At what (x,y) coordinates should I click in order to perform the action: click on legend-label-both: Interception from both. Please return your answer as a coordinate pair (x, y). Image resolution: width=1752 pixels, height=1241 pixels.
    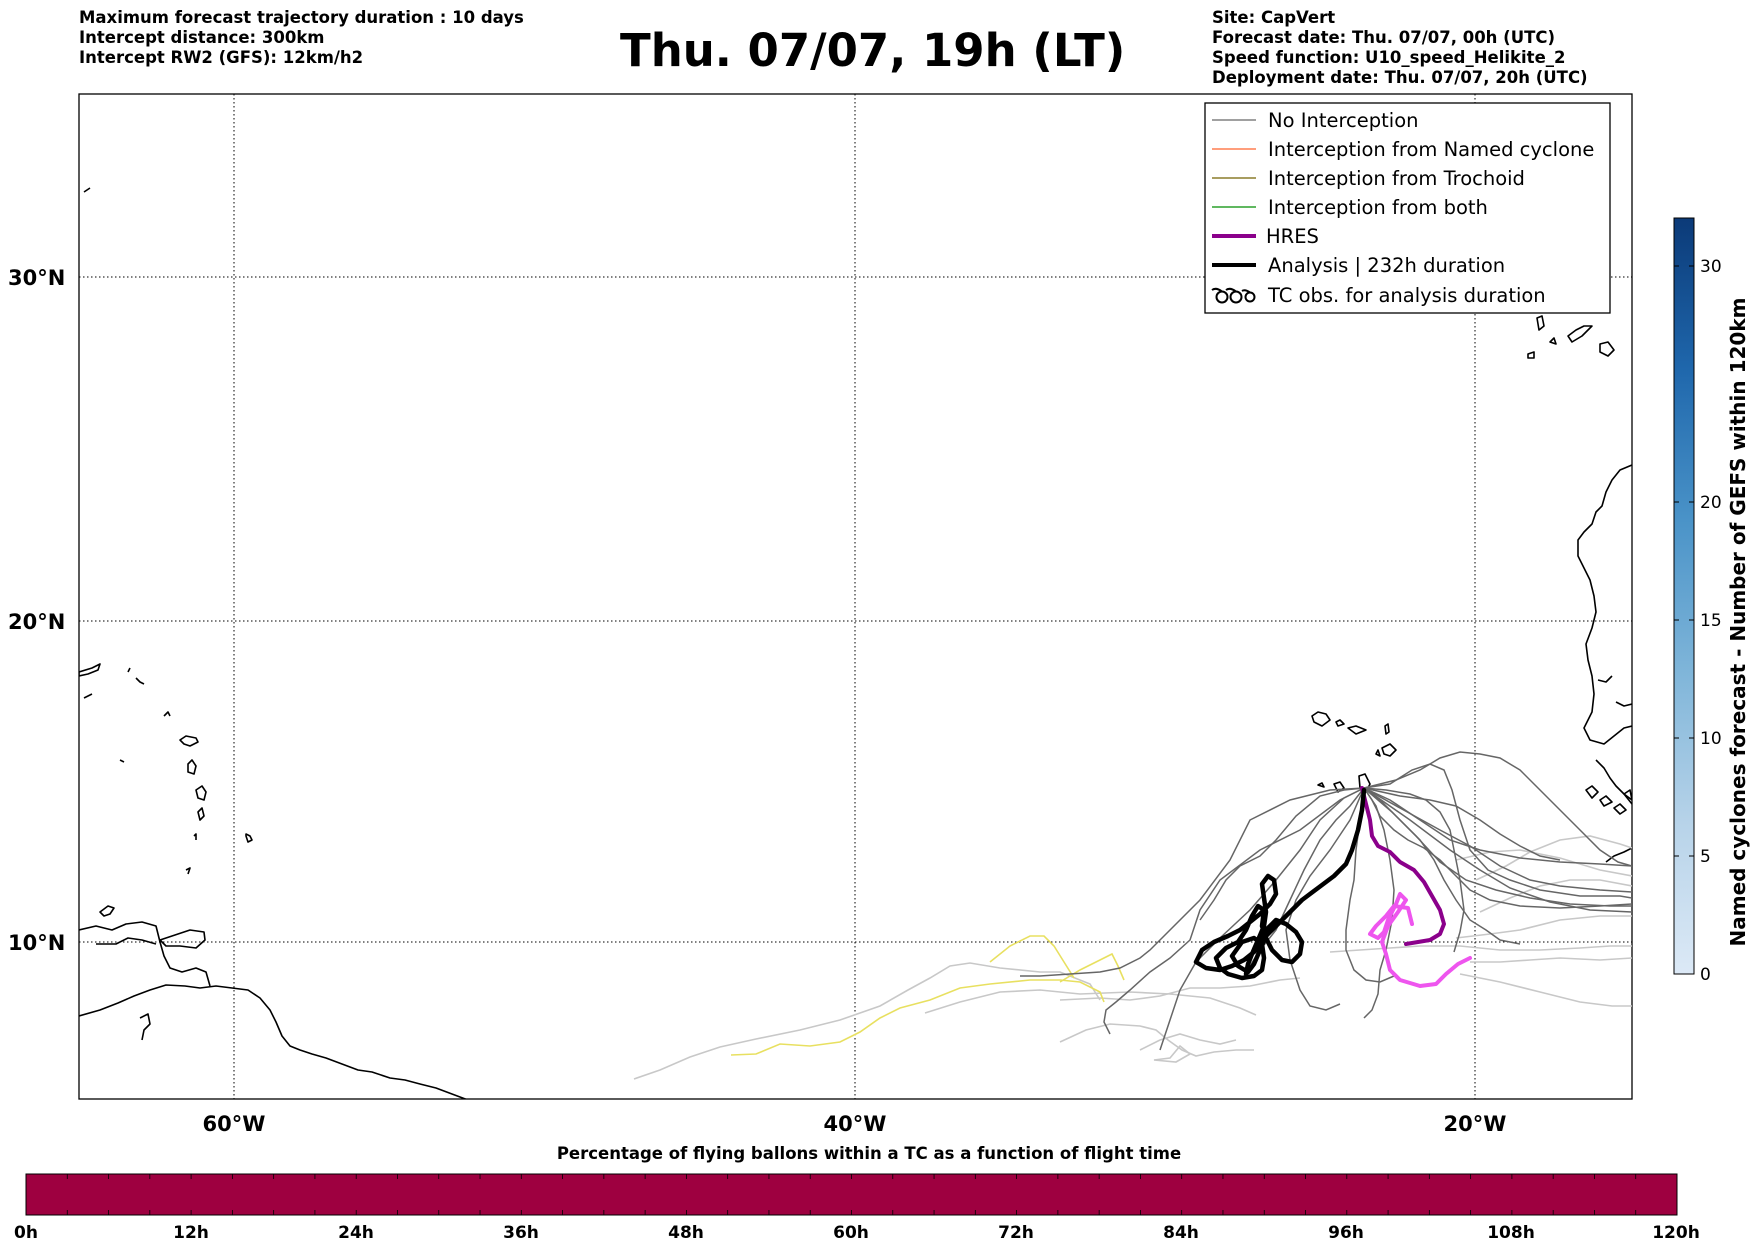
    Looking at the image, I should click on (1378, 207).